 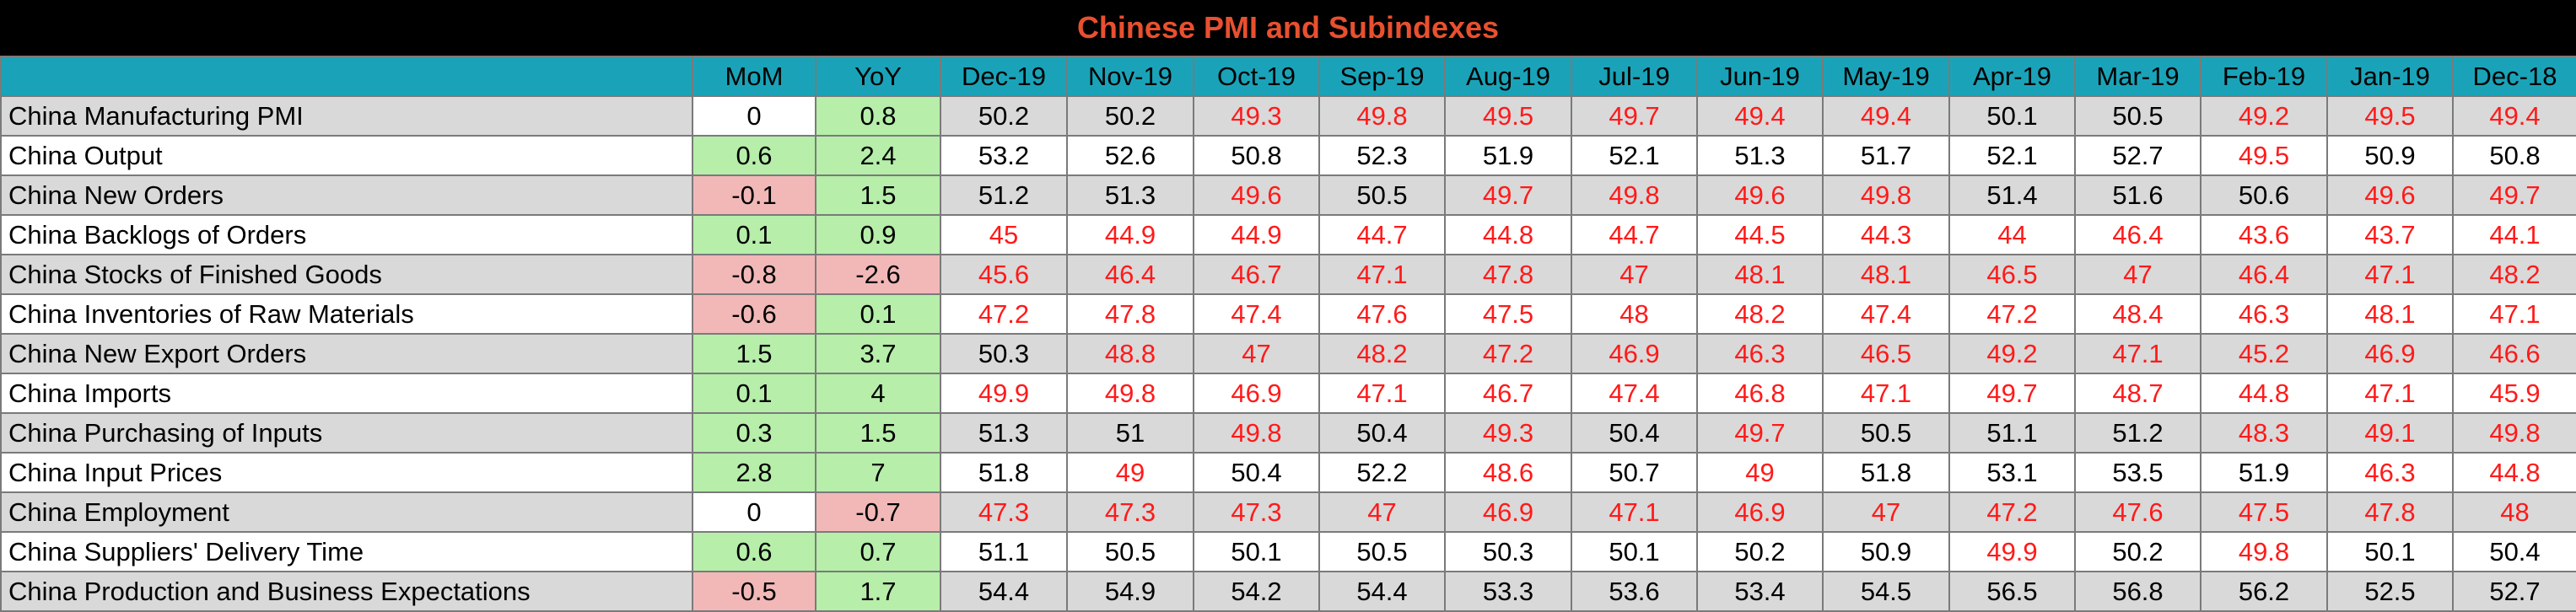 What do you see at coordinates (2514, 472) in the screenshot?
I see `value-cell: 44.8` at bounding box center [2514, 472].